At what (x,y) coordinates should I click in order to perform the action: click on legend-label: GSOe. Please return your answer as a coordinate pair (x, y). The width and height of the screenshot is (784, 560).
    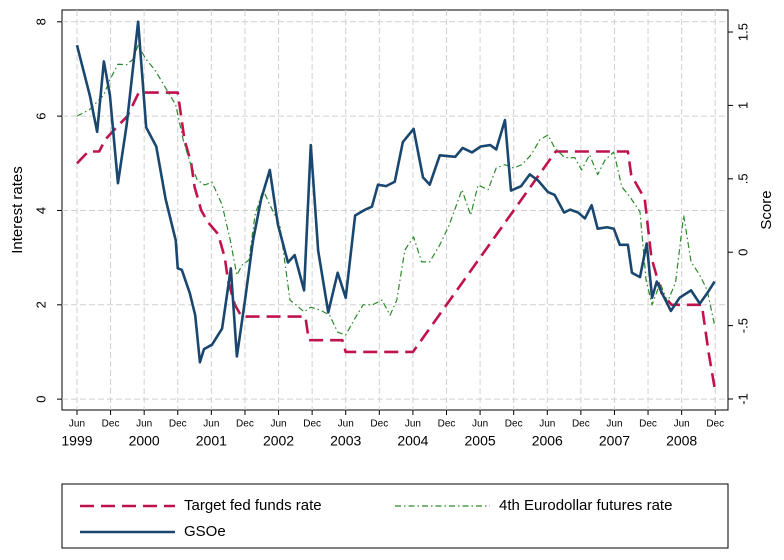
    Looking at the image, I should click on (205, 531).